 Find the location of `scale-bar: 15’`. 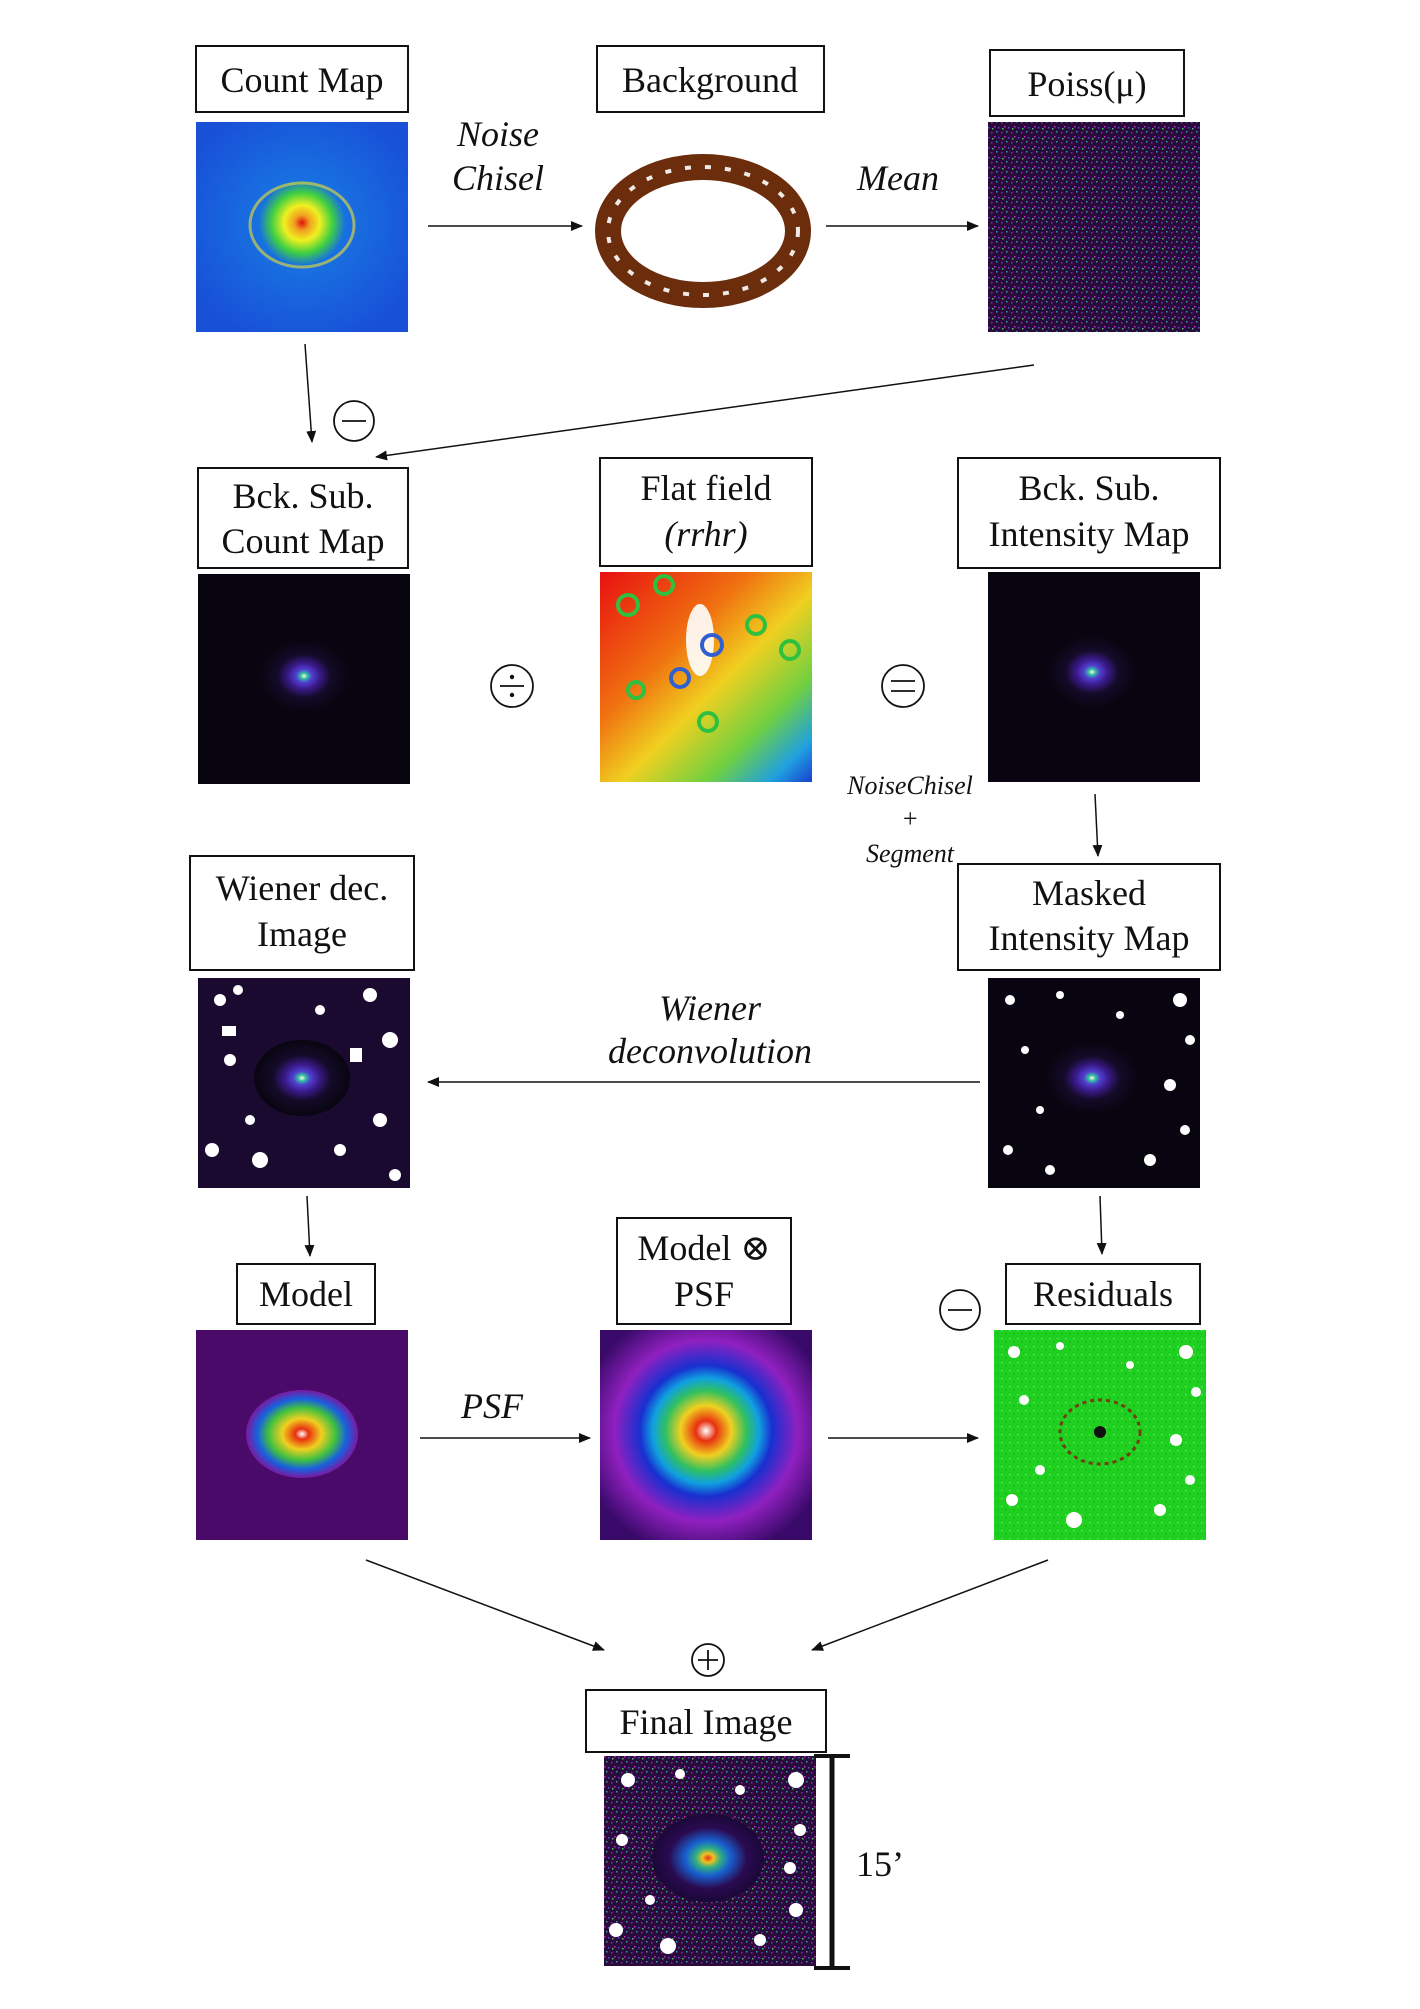

scale-bar: 15’ is located at coordinates (859, 1862).